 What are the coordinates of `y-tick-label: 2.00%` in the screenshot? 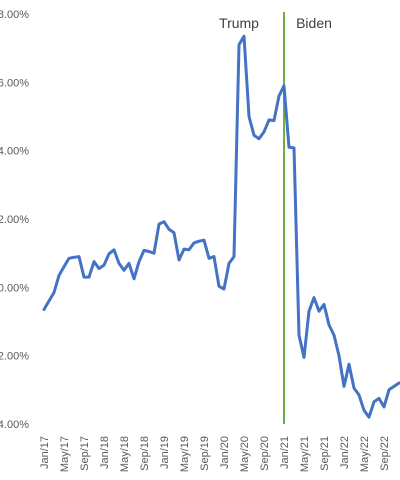 It's located at (14, 220).